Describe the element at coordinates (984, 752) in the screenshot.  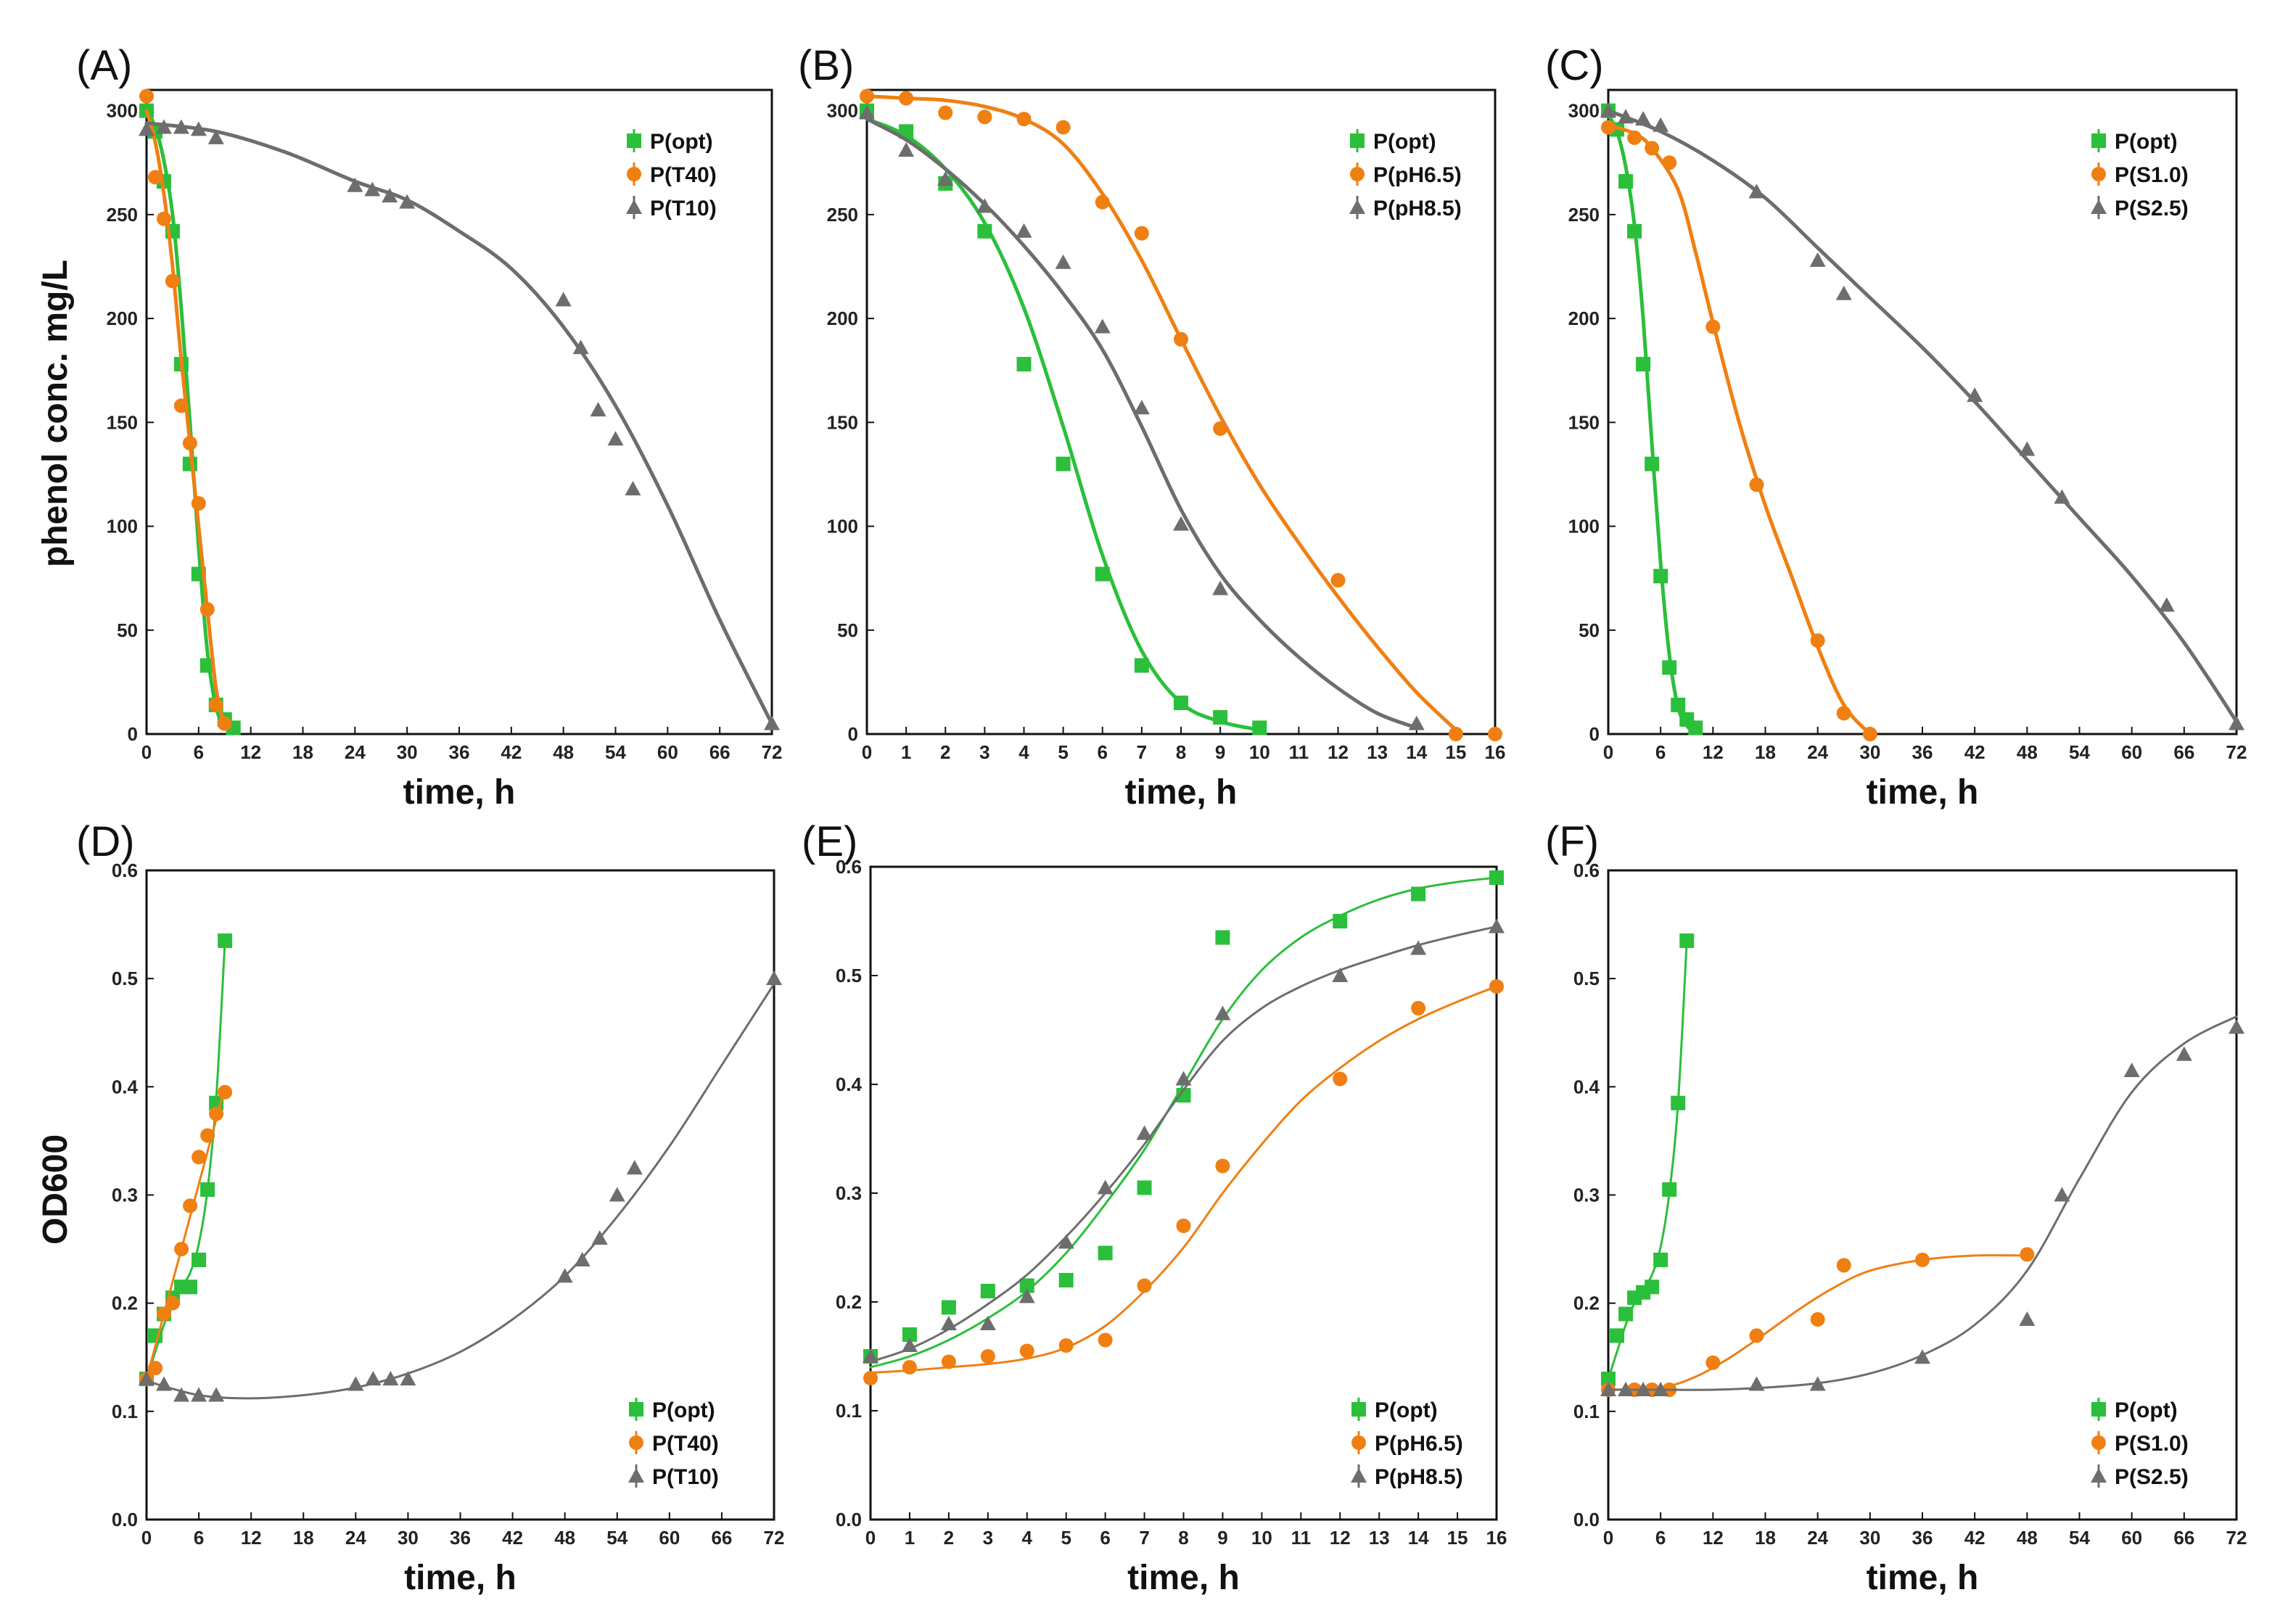
I see `x-tick-label: 3` at that location.